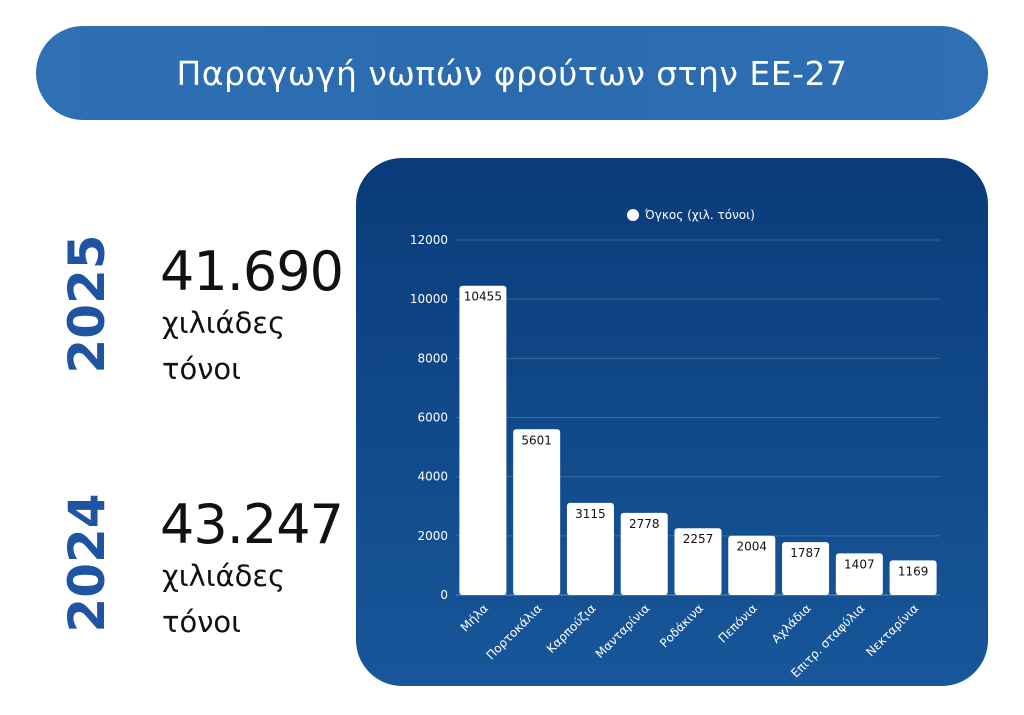 This screenshot has height=715, width=1024. Describe the element at coordinates (429, 299) in the screenshot. I see `y-tick-label: 10000` at that location.